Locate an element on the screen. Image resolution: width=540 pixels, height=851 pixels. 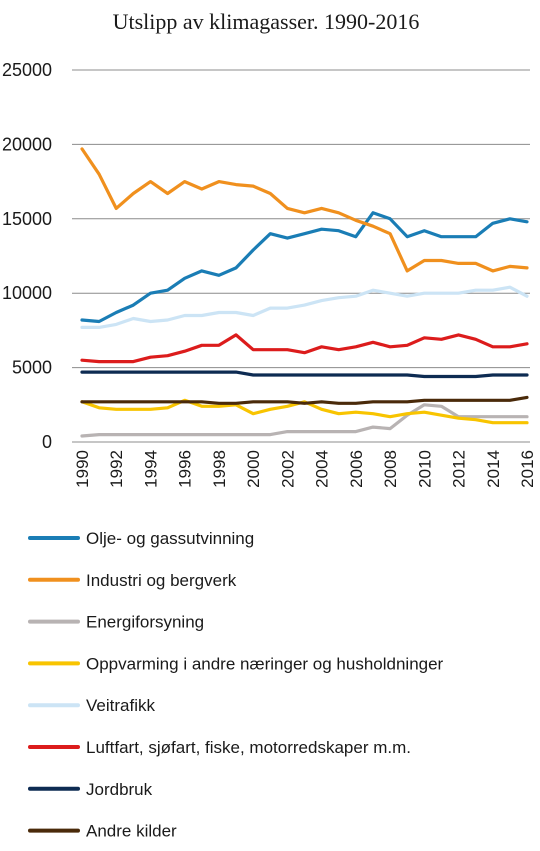
legend-item: Industri og bergverk is located at coordinates (132, 580).